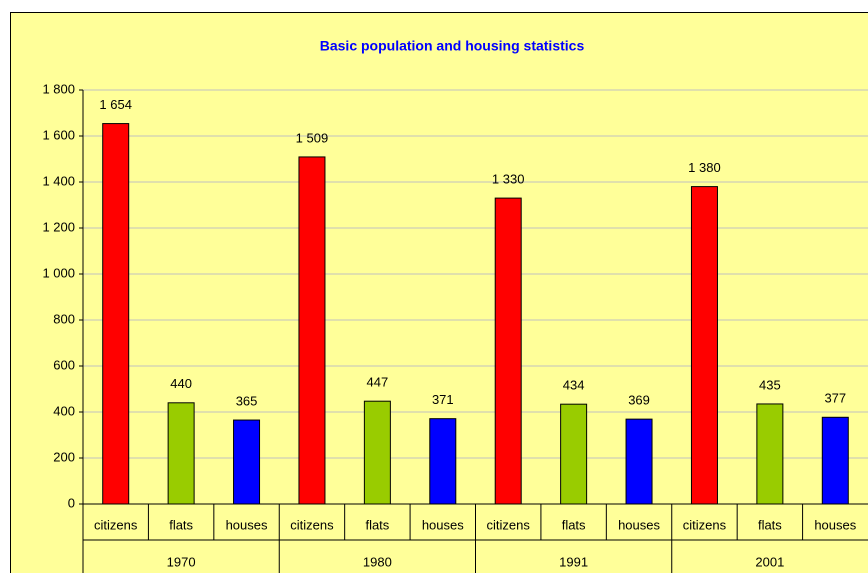 The height and width of the screenshot is (573, 868). Describe the element at coordinates (704, 167) in the screenshot. I see `value-label: 1 380` at that location.